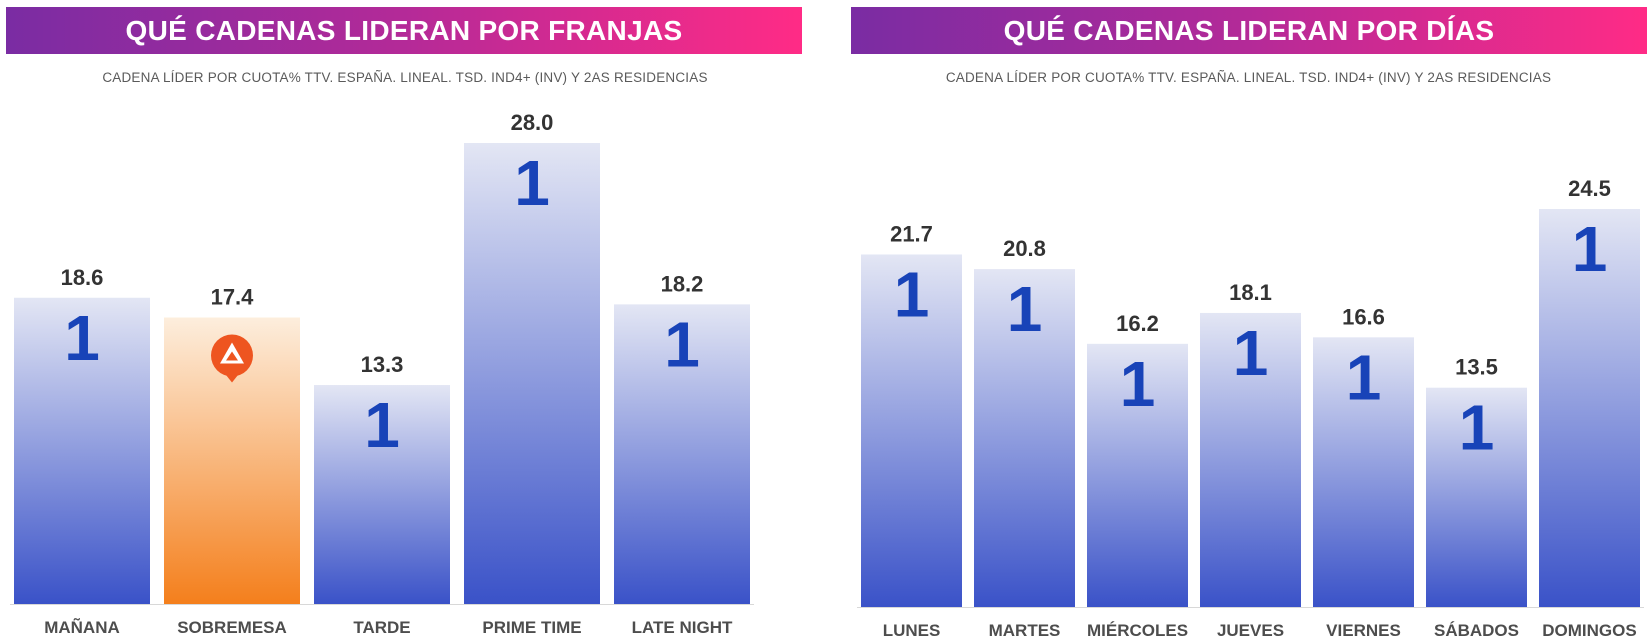  What do you see at coordinates (682, 283) in the screenshot?
I see `data-label: 18.2` at bounding box center [682, 283].